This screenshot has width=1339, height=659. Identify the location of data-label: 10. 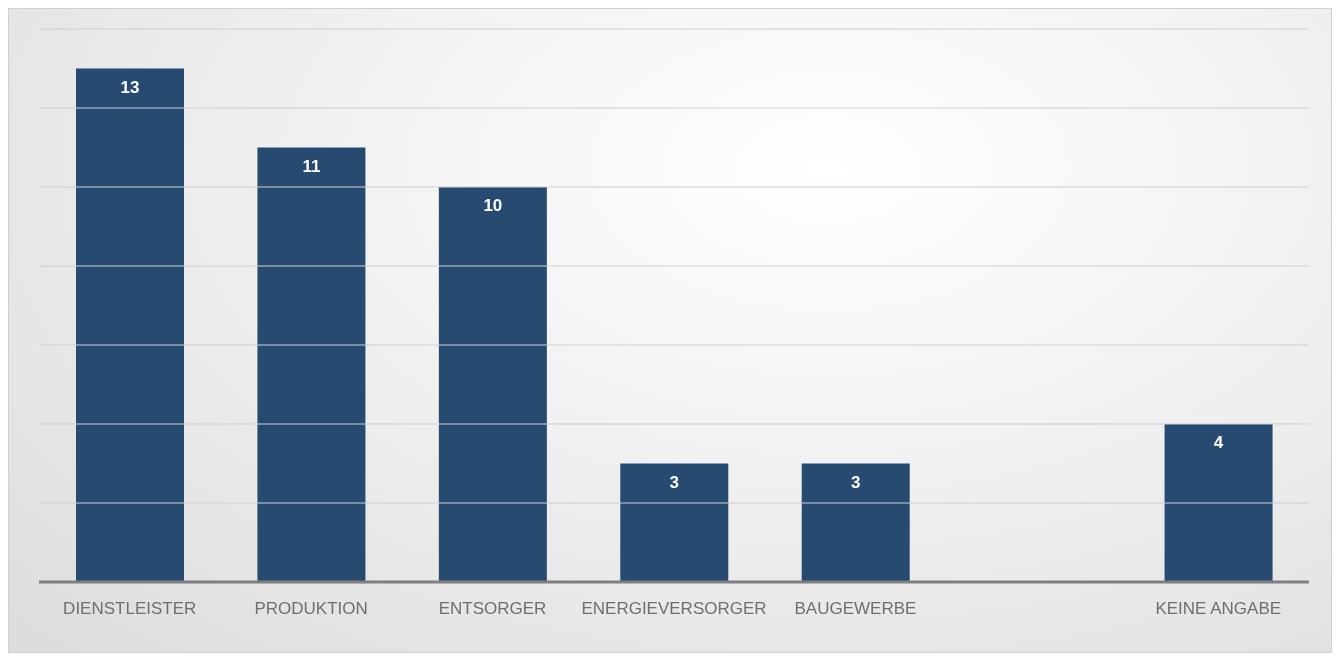
(493, 206).